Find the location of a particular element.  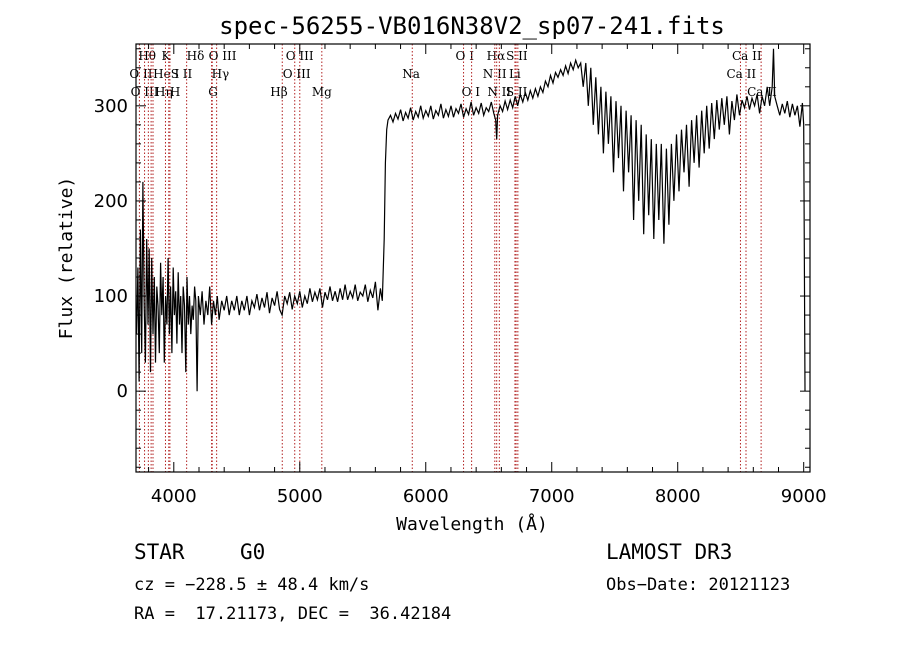

chart-title: spec-56255-VB016N38V2_sp07-241.fits is located at coordinates (472, 26).